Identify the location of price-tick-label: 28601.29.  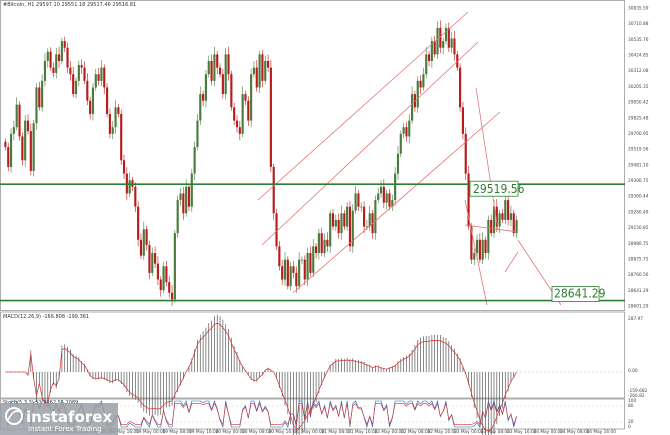
(638, 307).